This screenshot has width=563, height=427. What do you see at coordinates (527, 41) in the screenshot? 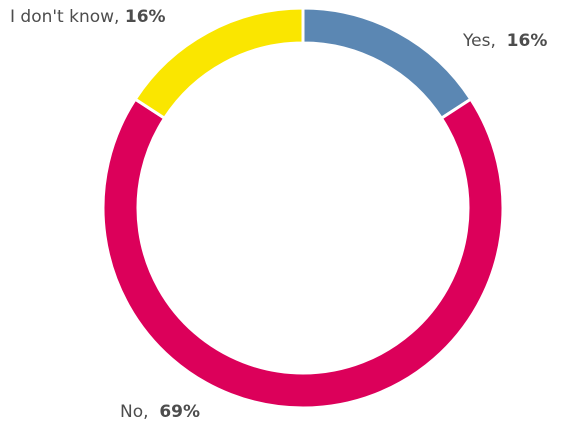
I see `slice-label-yes-value: 16%` at bounding box center [527, 41].